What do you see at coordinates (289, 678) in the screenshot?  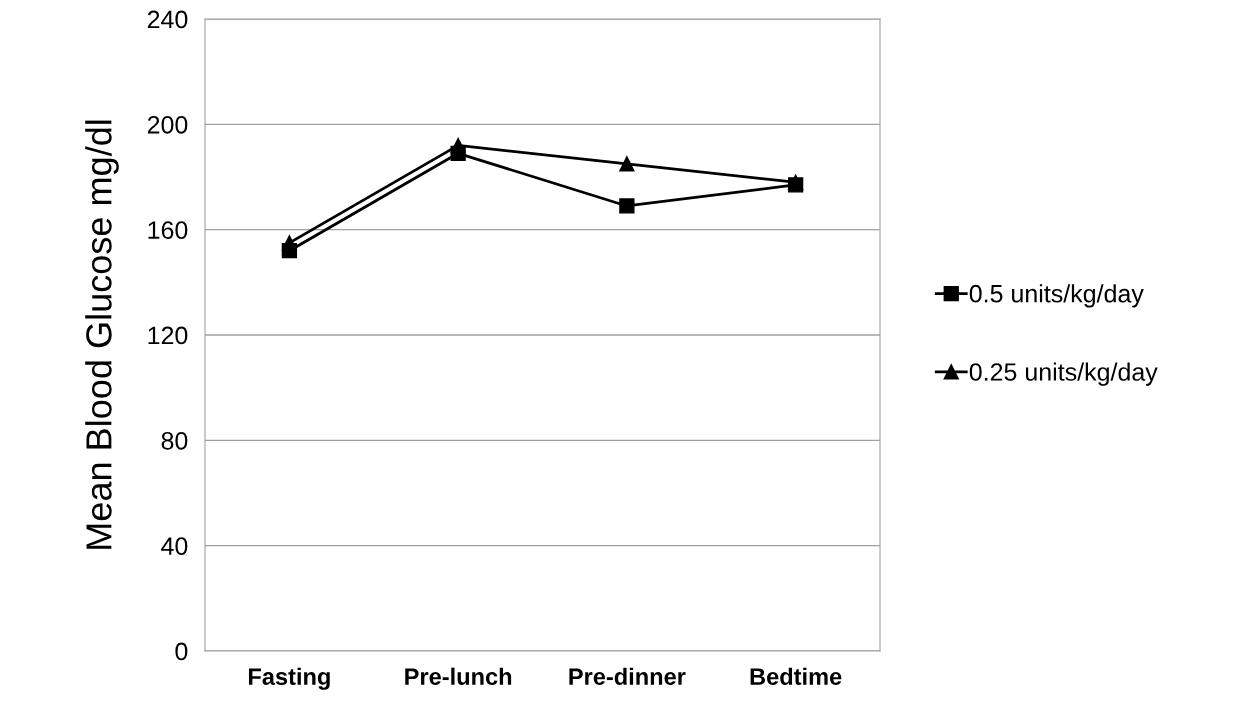 I see `x-tick-label: Fasting` at bounding box center [289, 678].